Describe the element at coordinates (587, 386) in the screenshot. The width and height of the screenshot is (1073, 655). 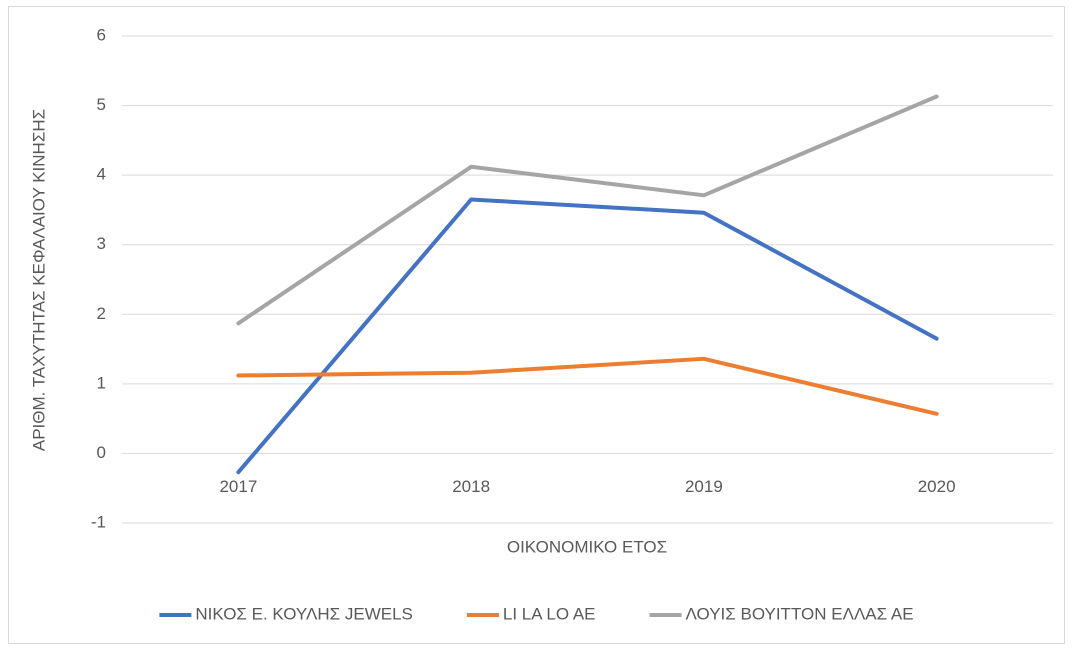
I see `data-line` at that location.